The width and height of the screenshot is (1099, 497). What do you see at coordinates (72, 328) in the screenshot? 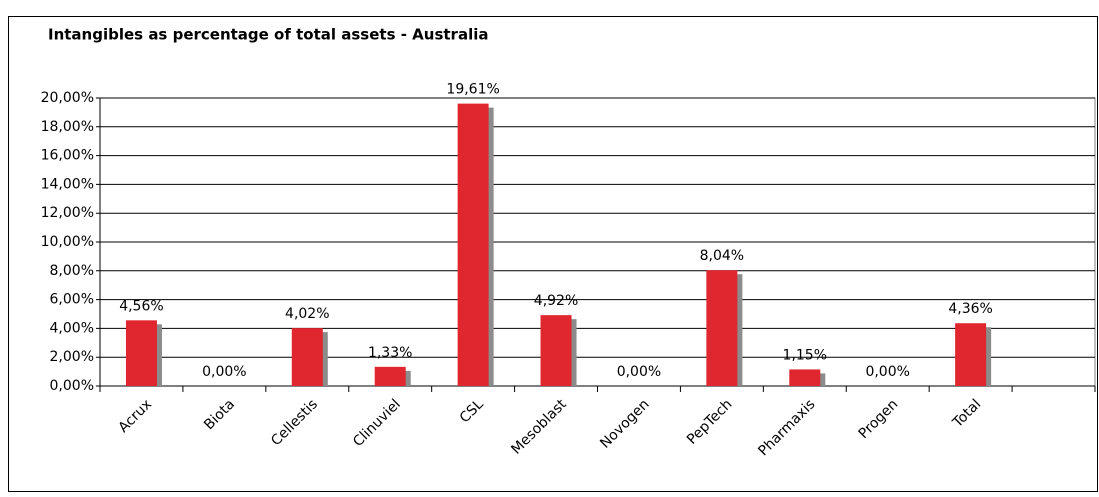
I see `y-tick-label: 4,00%` at bounding box center [72, 328].